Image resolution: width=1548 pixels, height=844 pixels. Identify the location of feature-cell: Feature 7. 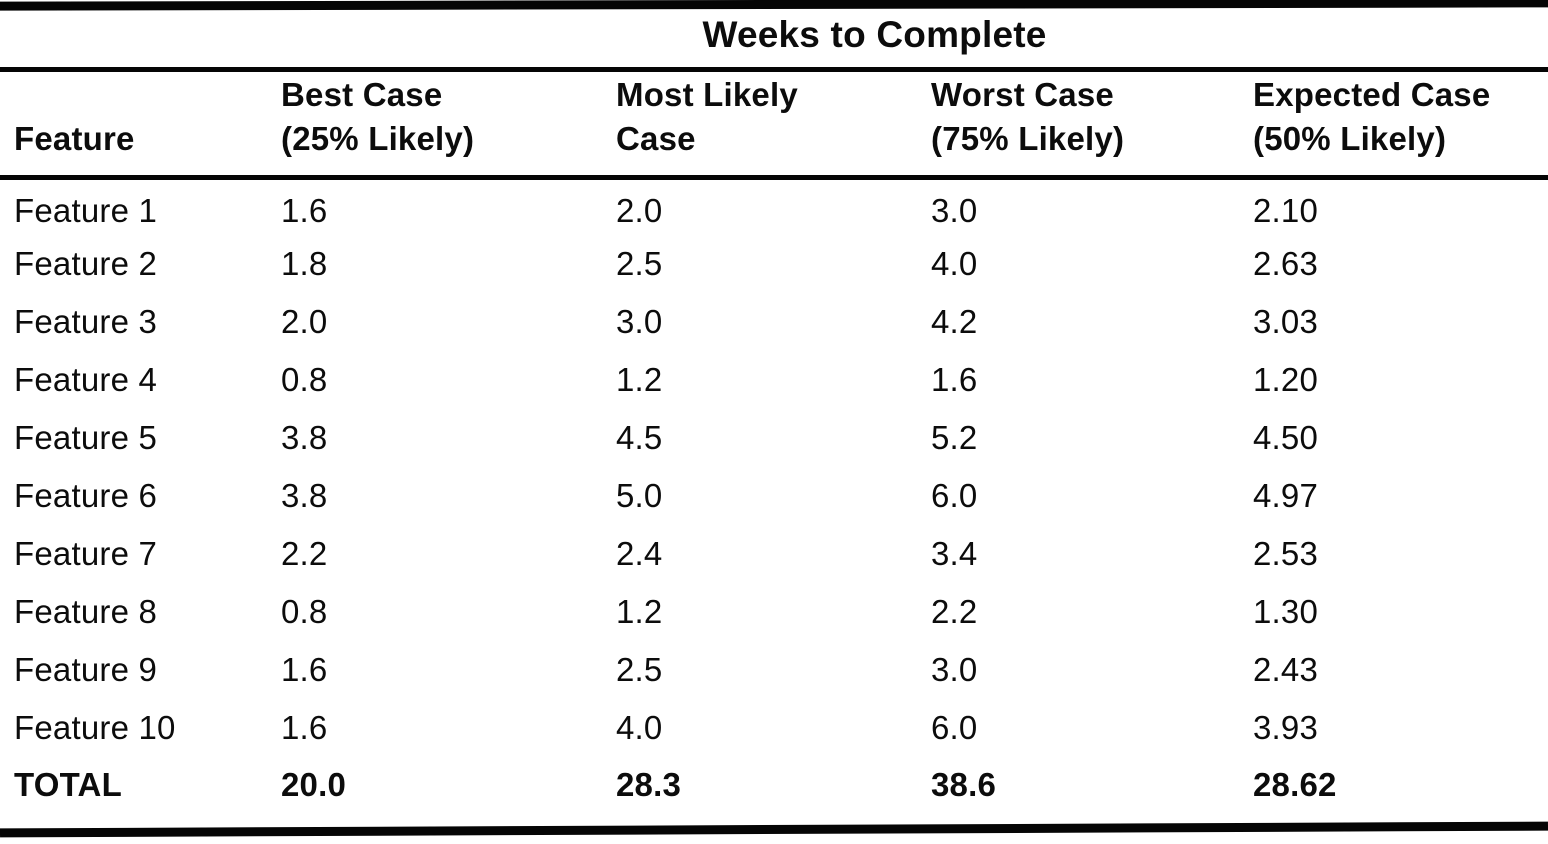
(86, 553).